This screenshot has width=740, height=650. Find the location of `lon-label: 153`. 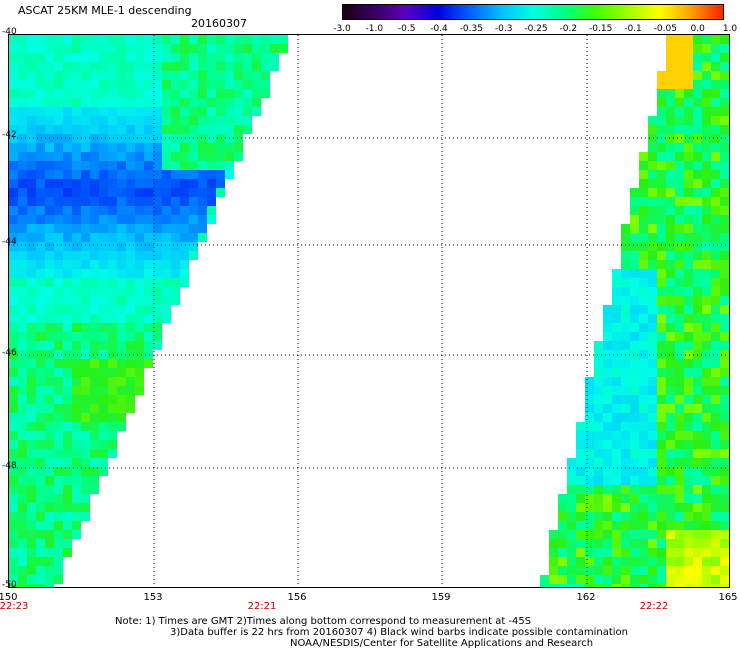

lon-label: 153 is located at coordinates (153, 597).